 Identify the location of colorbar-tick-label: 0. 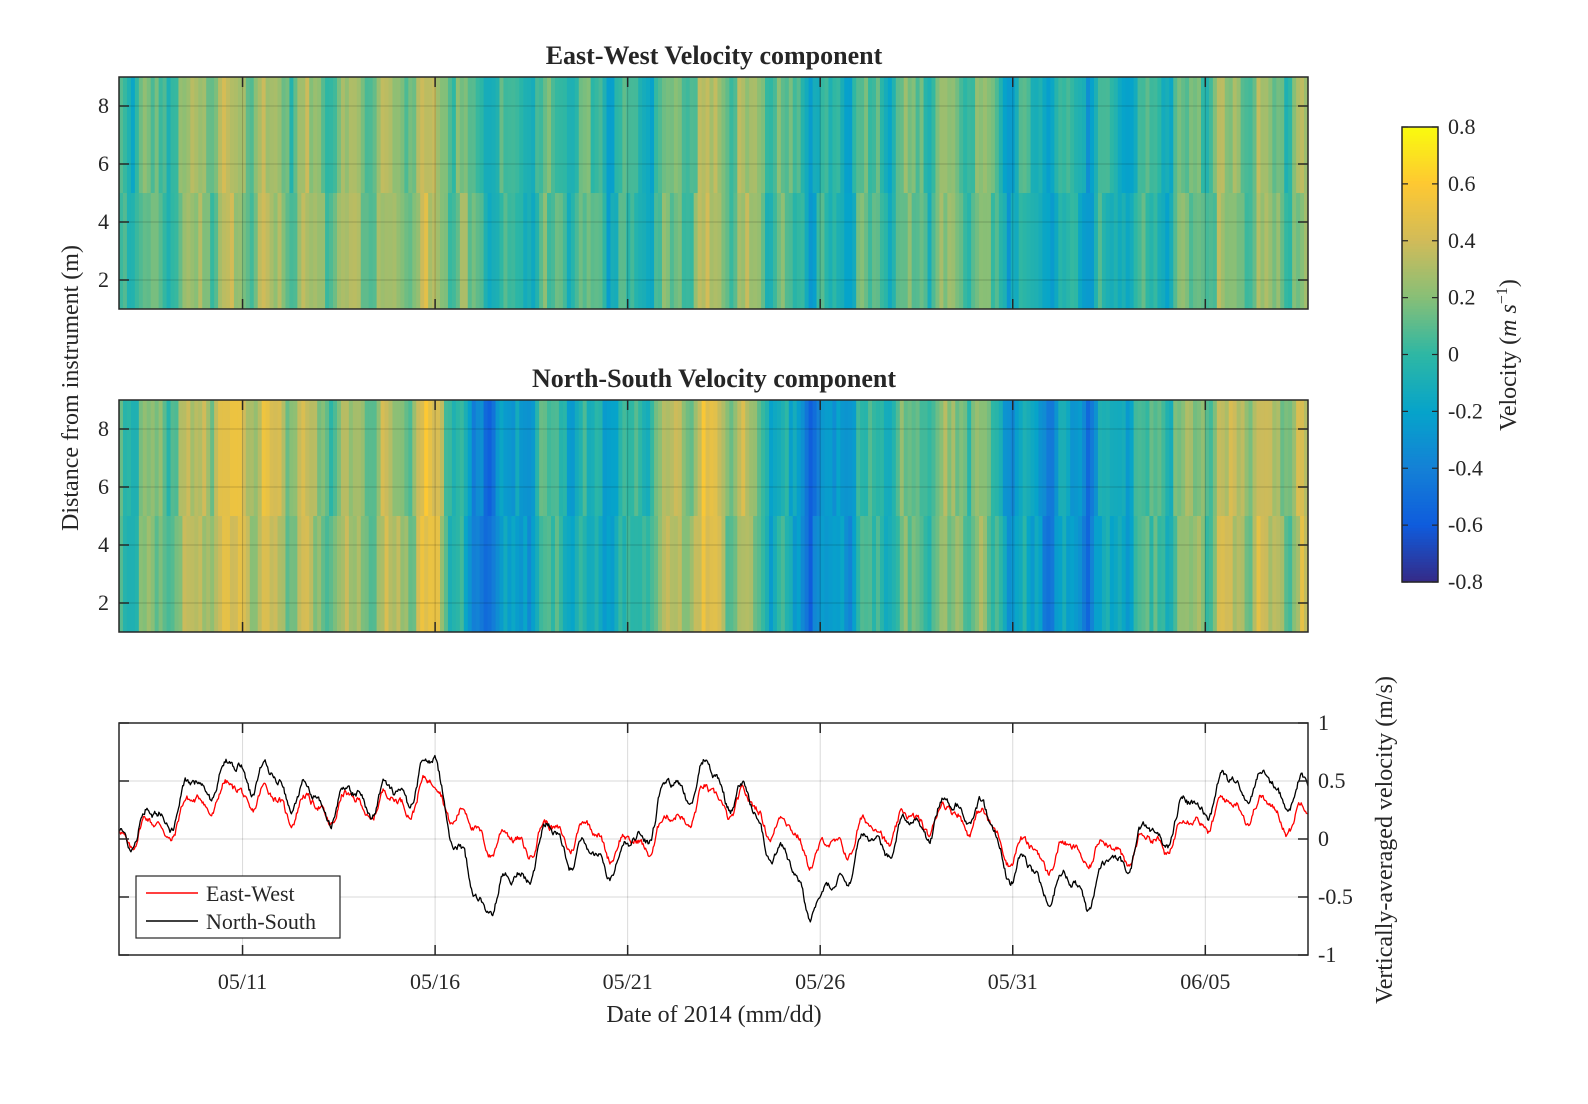
(1453, 354).